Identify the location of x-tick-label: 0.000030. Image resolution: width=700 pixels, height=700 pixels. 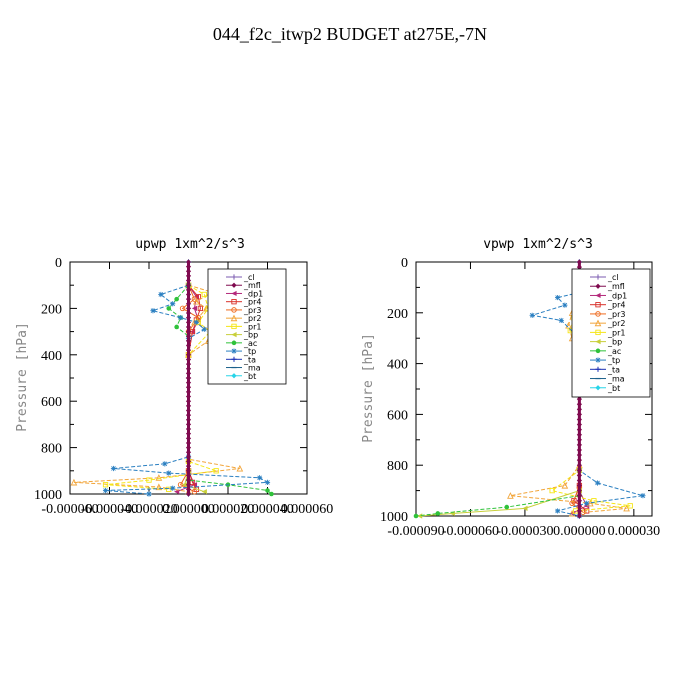
(634, 531).